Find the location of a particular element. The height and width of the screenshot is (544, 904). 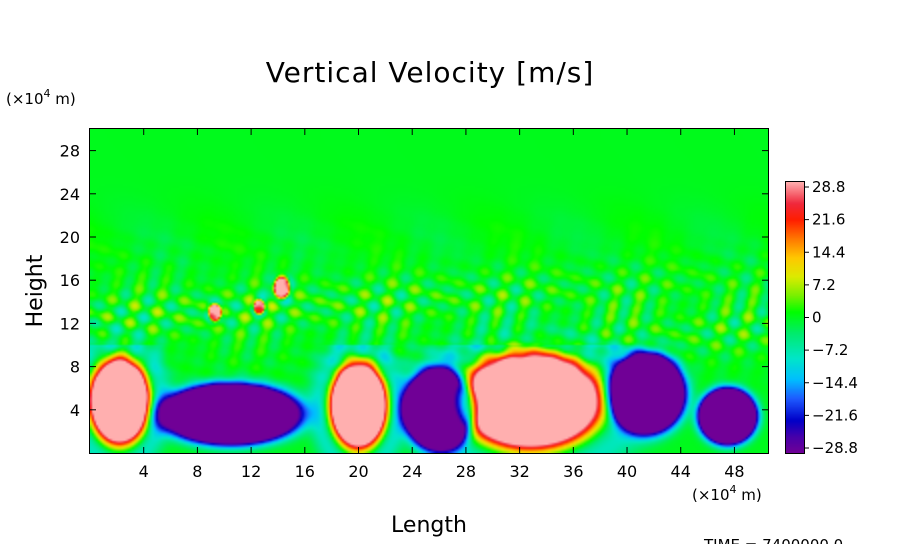

x-tick-label: 20 is located at coordinates (358, 471).